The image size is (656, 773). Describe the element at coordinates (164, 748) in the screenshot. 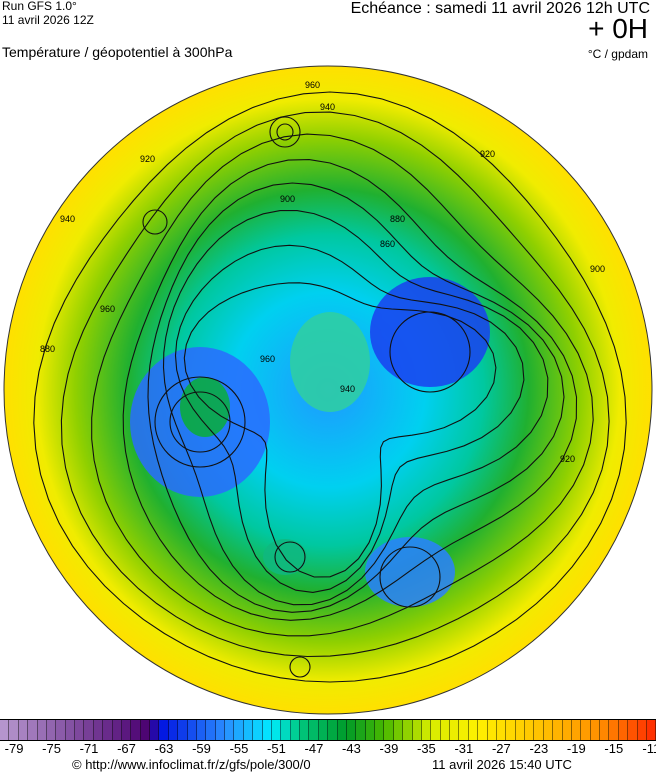

I see `colorbar-tick-label: -63` at that location.